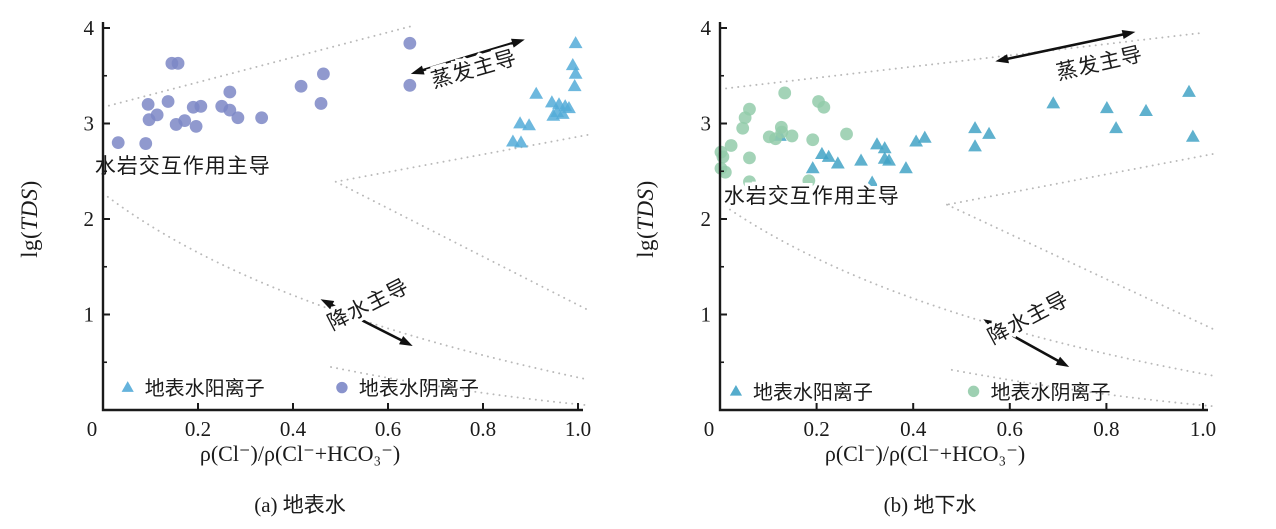 This screenshot has height=529, width=1276. I want to click on caption-panel-a: (a) 地表水, so click(300, 505).